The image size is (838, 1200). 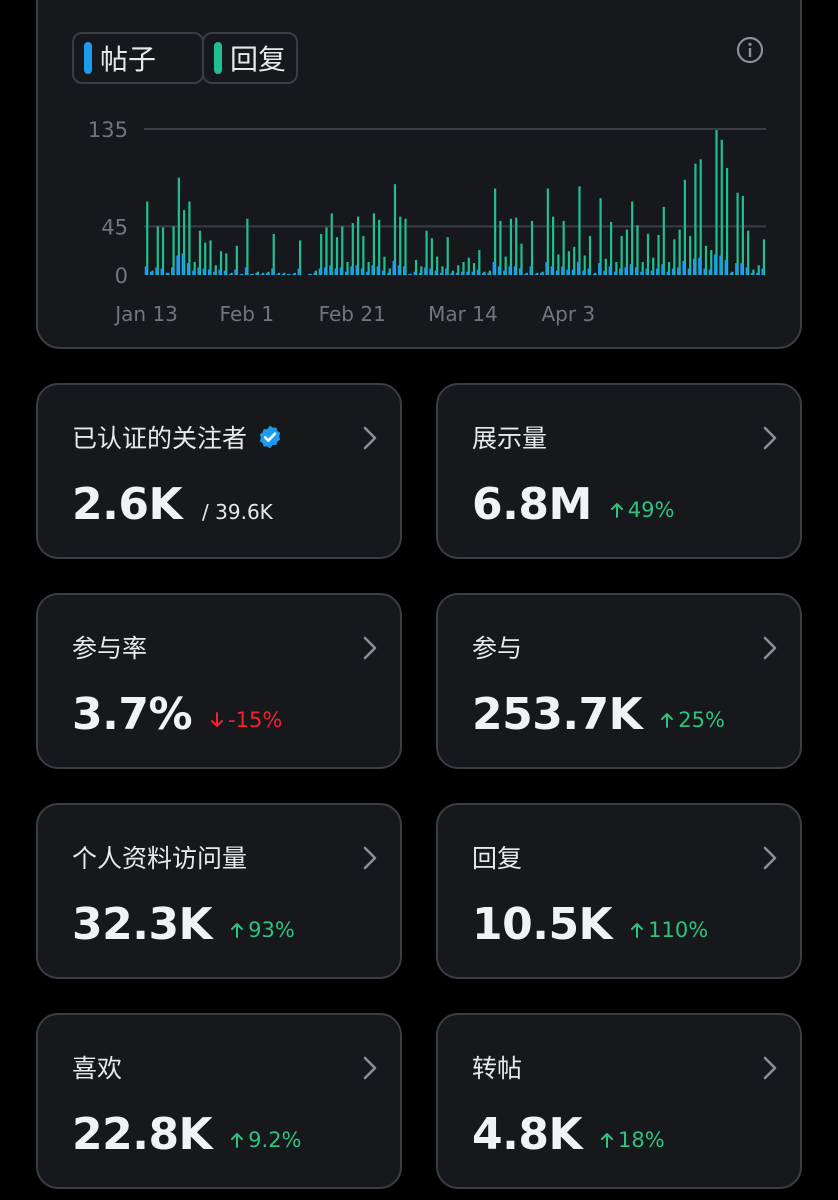 I want to click on legend-posts-toggle: 帖子, so click(x=138, y=58).